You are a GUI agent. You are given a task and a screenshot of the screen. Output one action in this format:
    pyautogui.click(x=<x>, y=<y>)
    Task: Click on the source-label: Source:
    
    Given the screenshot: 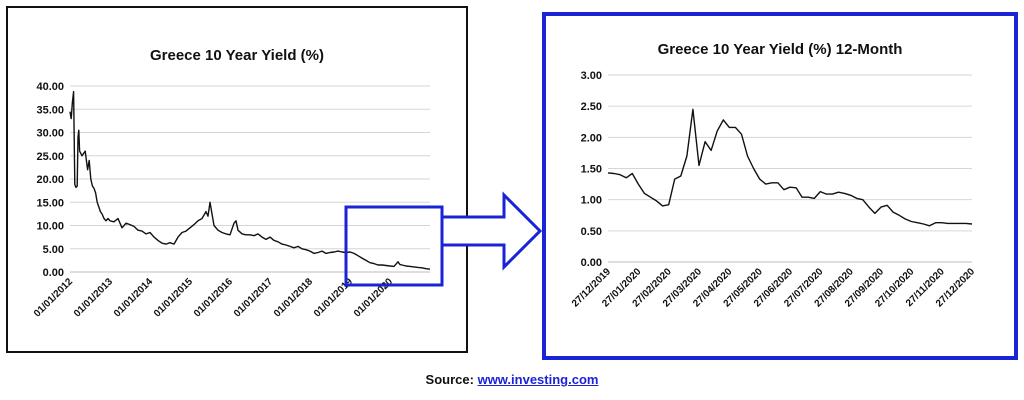 What is the action you would take?
    pyautogui.click(x=449, y=379)
    